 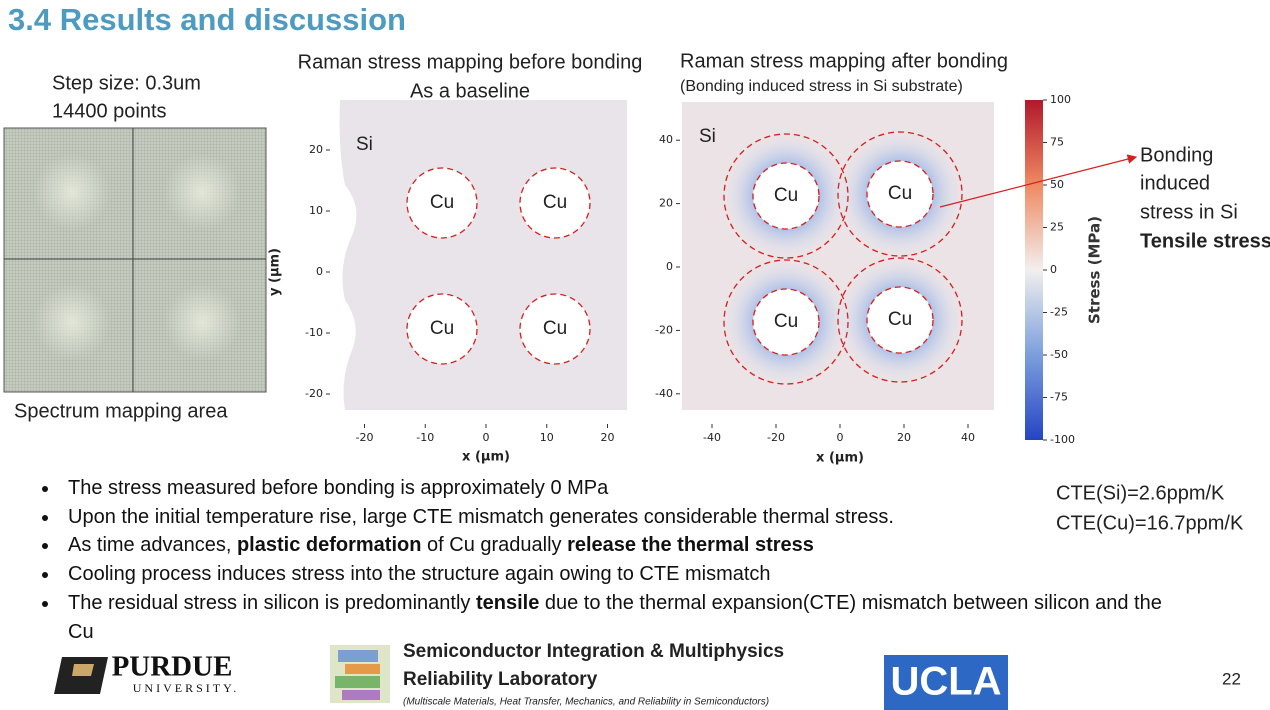 I want to click on y-tick-label: 10, so click(x=316, y=210).